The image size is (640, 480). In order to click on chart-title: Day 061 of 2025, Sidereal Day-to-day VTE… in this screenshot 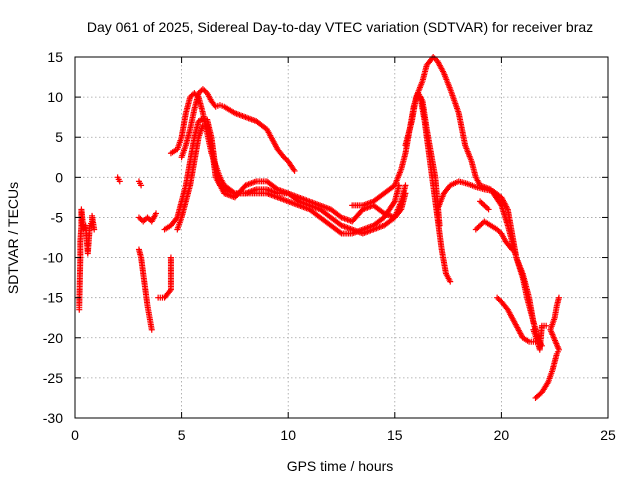, I will do `click(340, 27)`.